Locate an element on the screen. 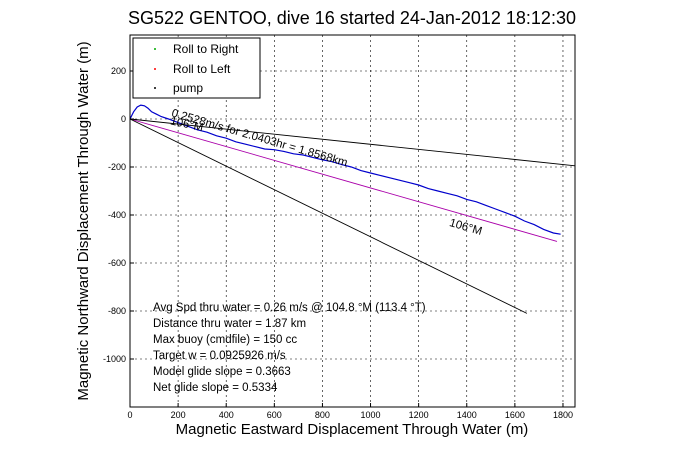 The width and height of the screenshot is (681, 454). y-tick-label: -400 is located at coordinates (117, 215).